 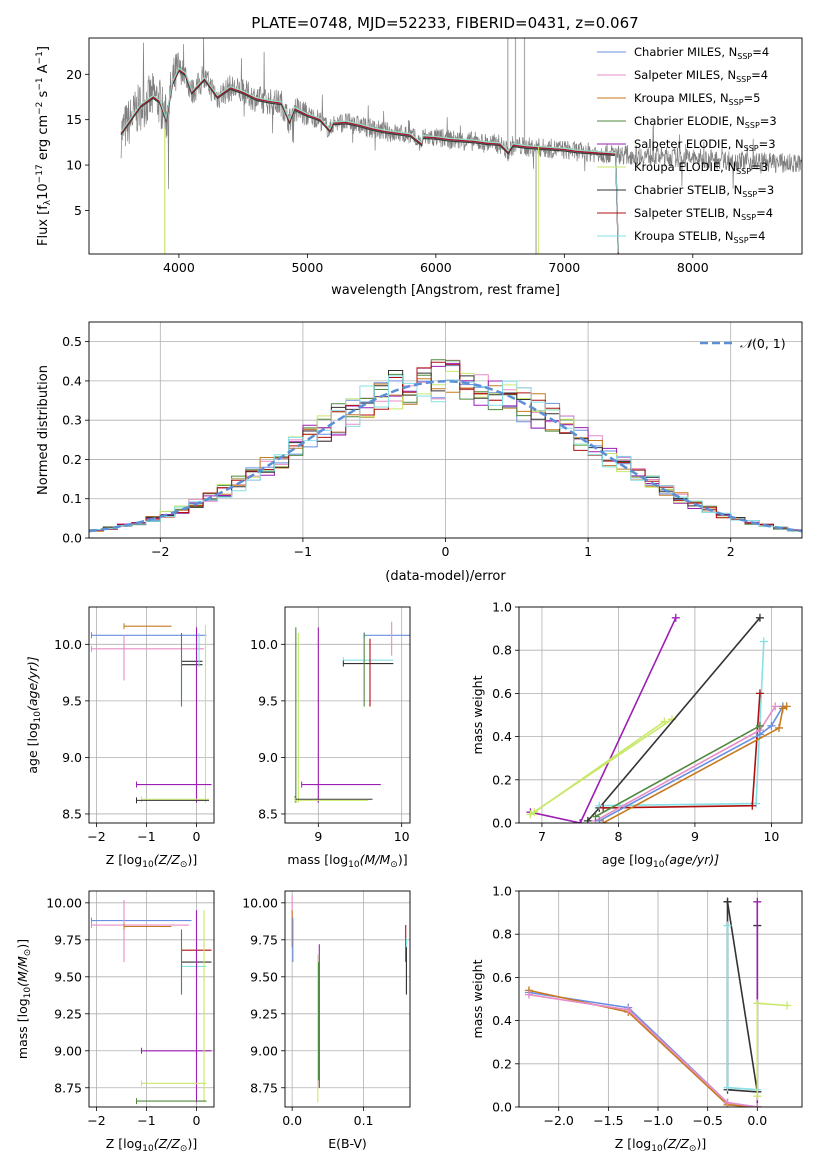 I want to click on x-tick-label: −1.0, so click(x=658, y=1120).